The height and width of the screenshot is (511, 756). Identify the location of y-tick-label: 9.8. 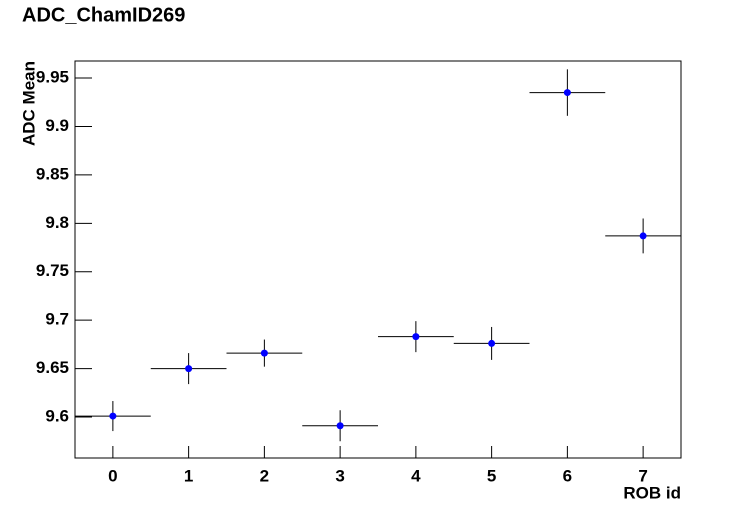
(57, 222).